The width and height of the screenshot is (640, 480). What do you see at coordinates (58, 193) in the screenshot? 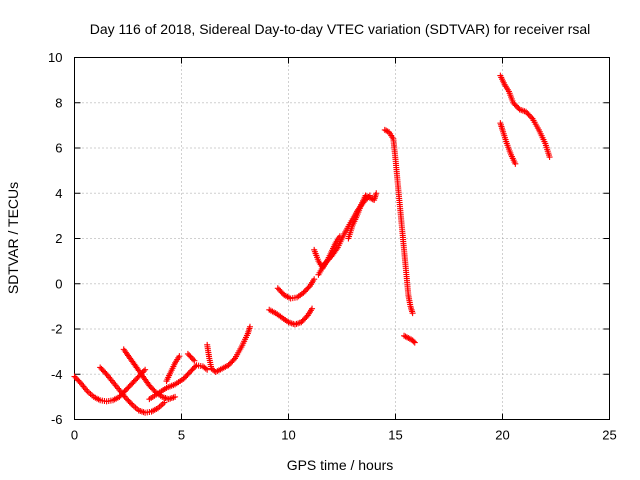
I see `y-tick-label: 4` at bounding box center [58, 193].